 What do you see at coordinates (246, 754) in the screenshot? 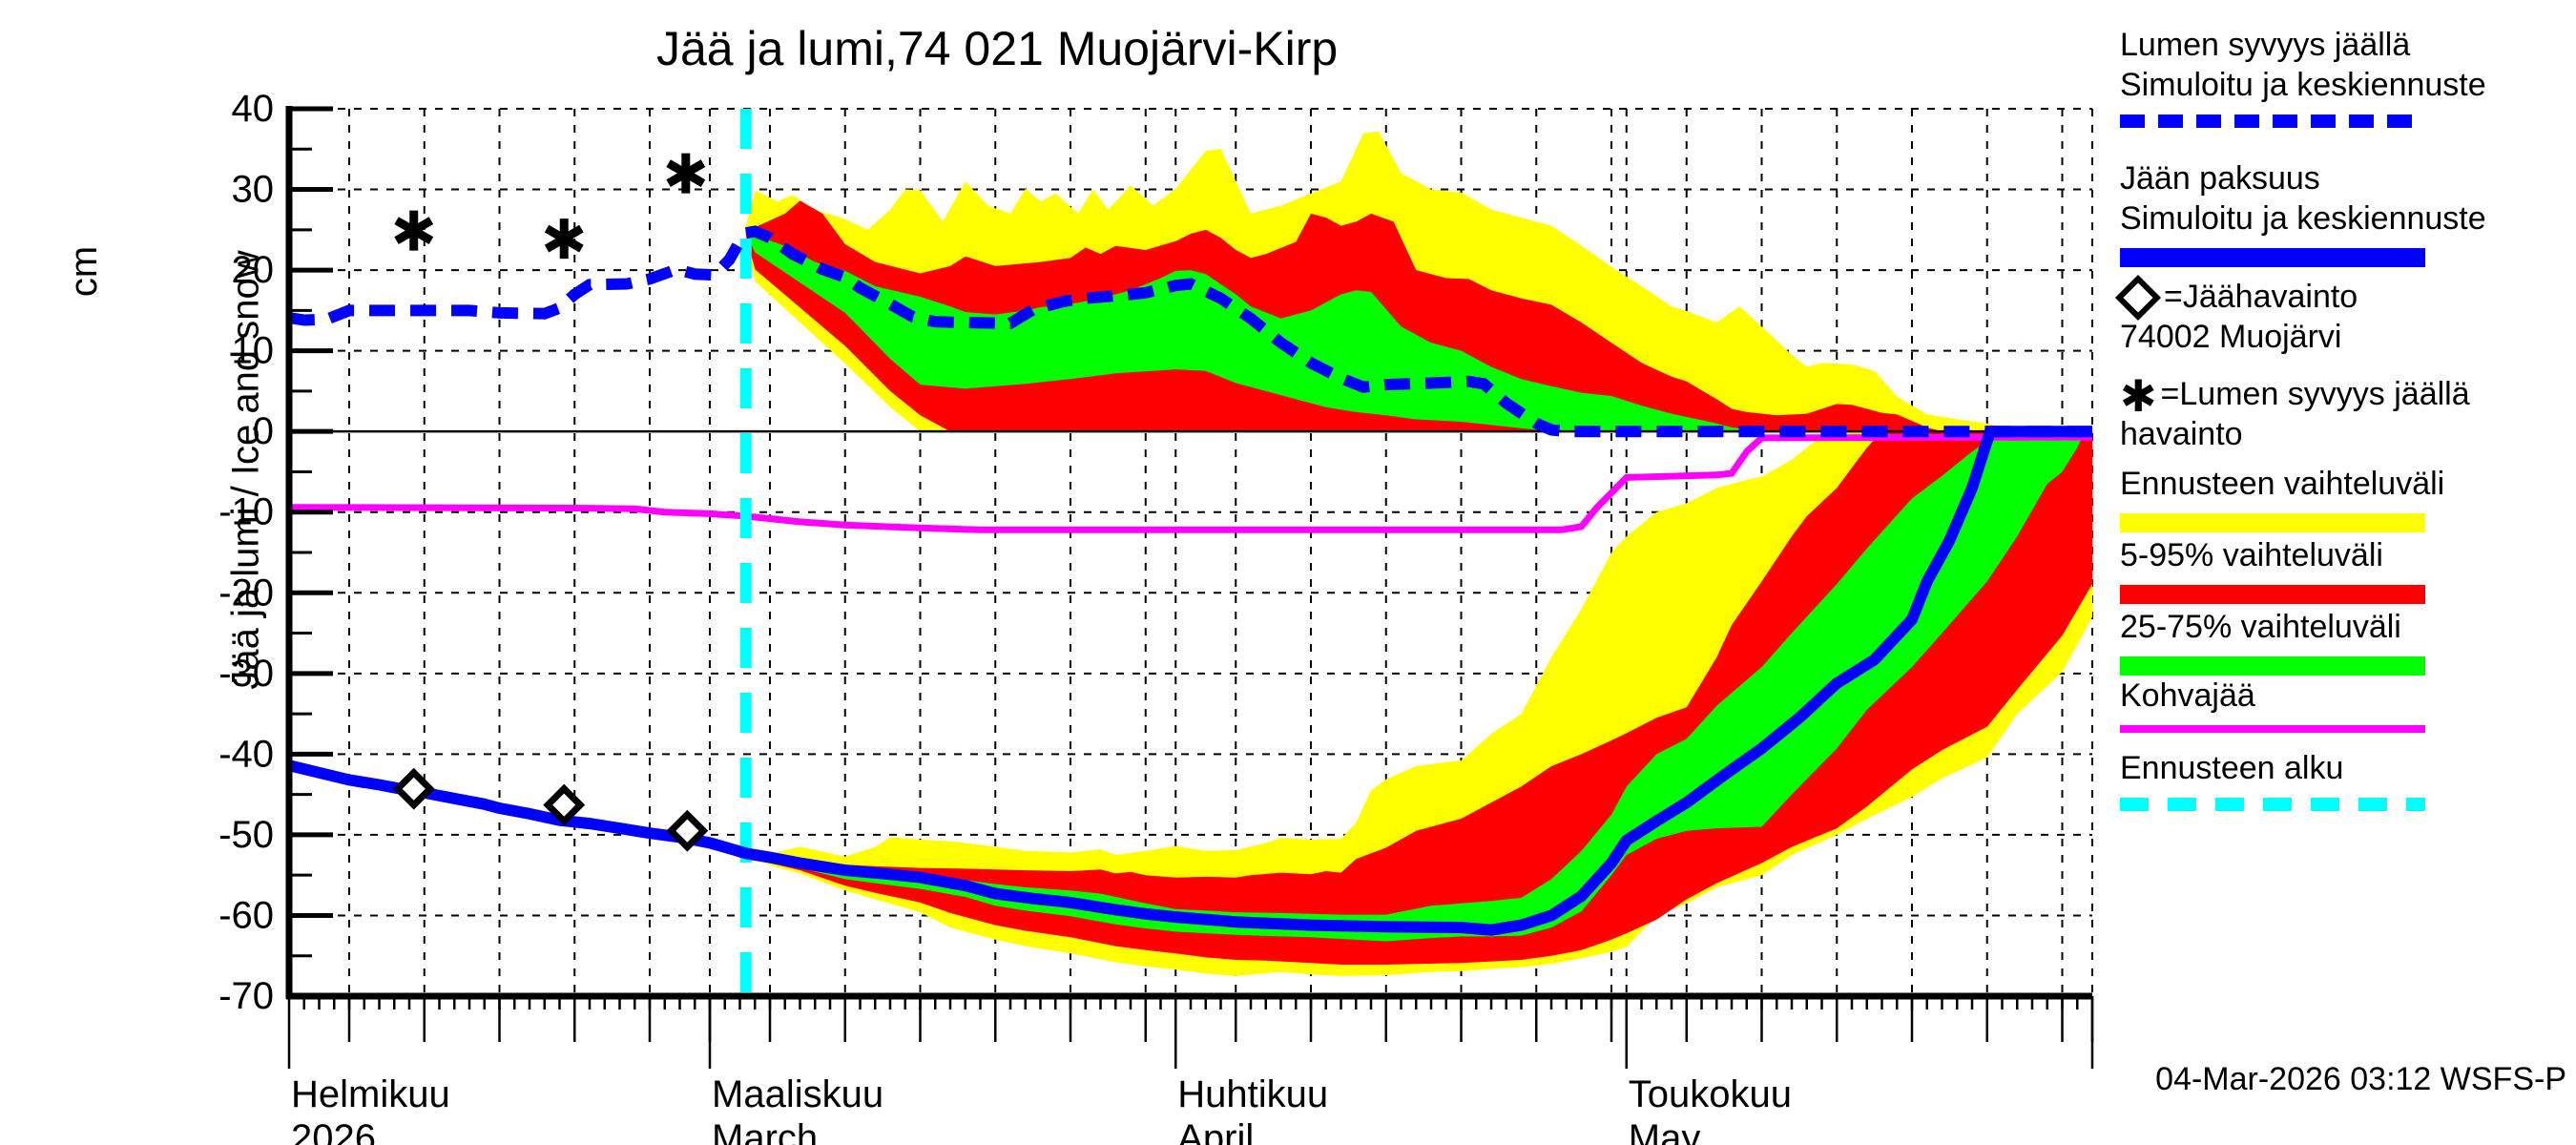
I see `y-tick-label: -40` at bounding box center [246, 754].